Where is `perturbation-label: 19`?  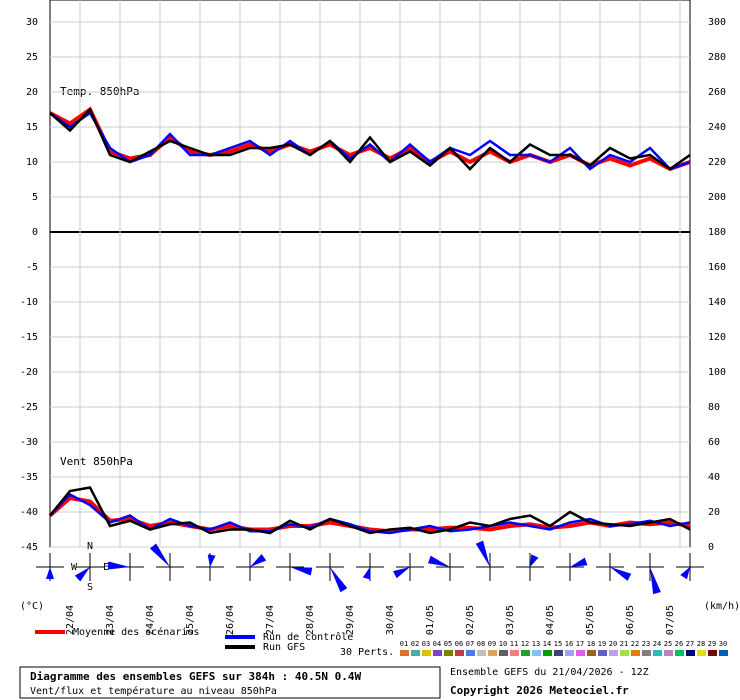
perturbation-label: 19 is located at coordinates (602, 644).